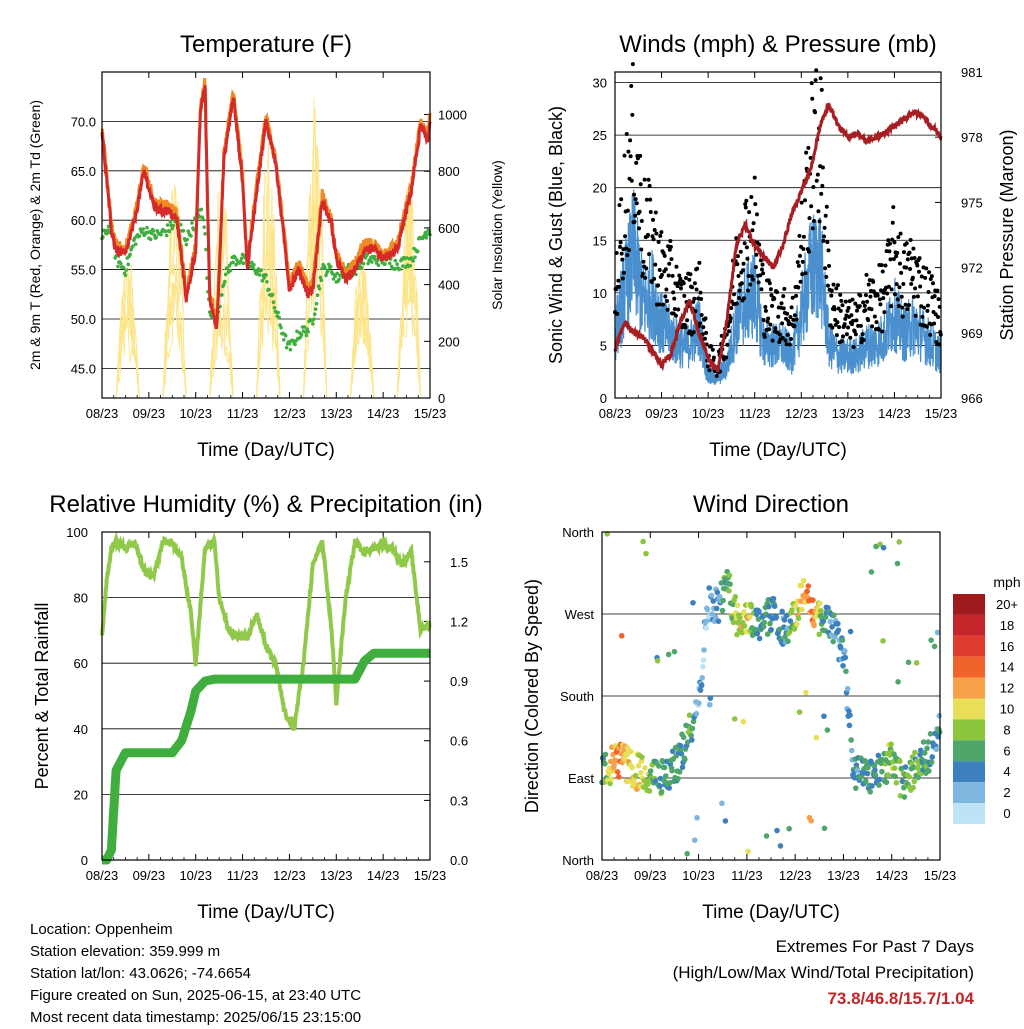 The width and height of the screenshot is (1024, 1029). Describe the element at coordinates (441, 398) in the screenshot. I see `temperature-y2tick-label: 0` at that location.